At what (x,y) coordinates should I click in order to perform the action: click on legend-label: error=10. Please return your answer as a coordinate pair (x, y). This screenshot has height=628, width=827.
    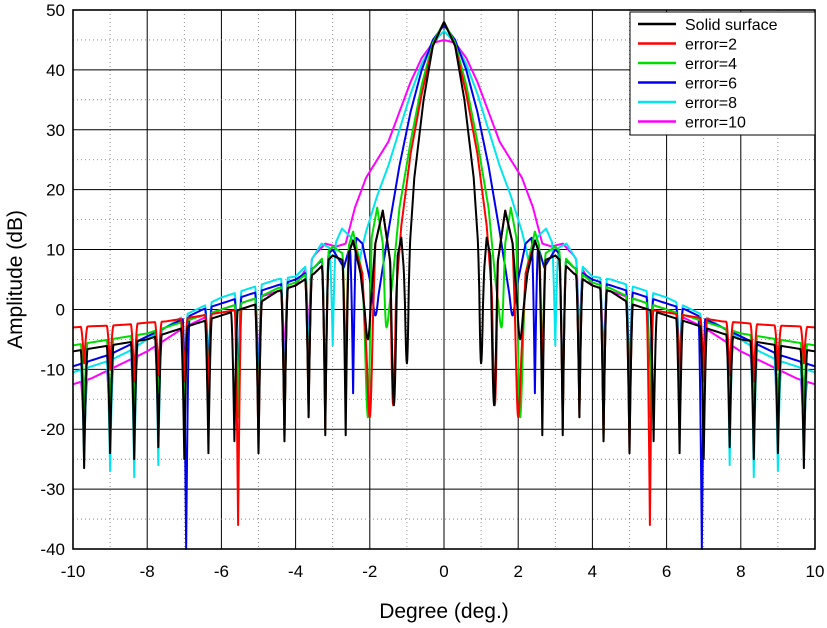
    Looking at the image, I should click on (715, 123).